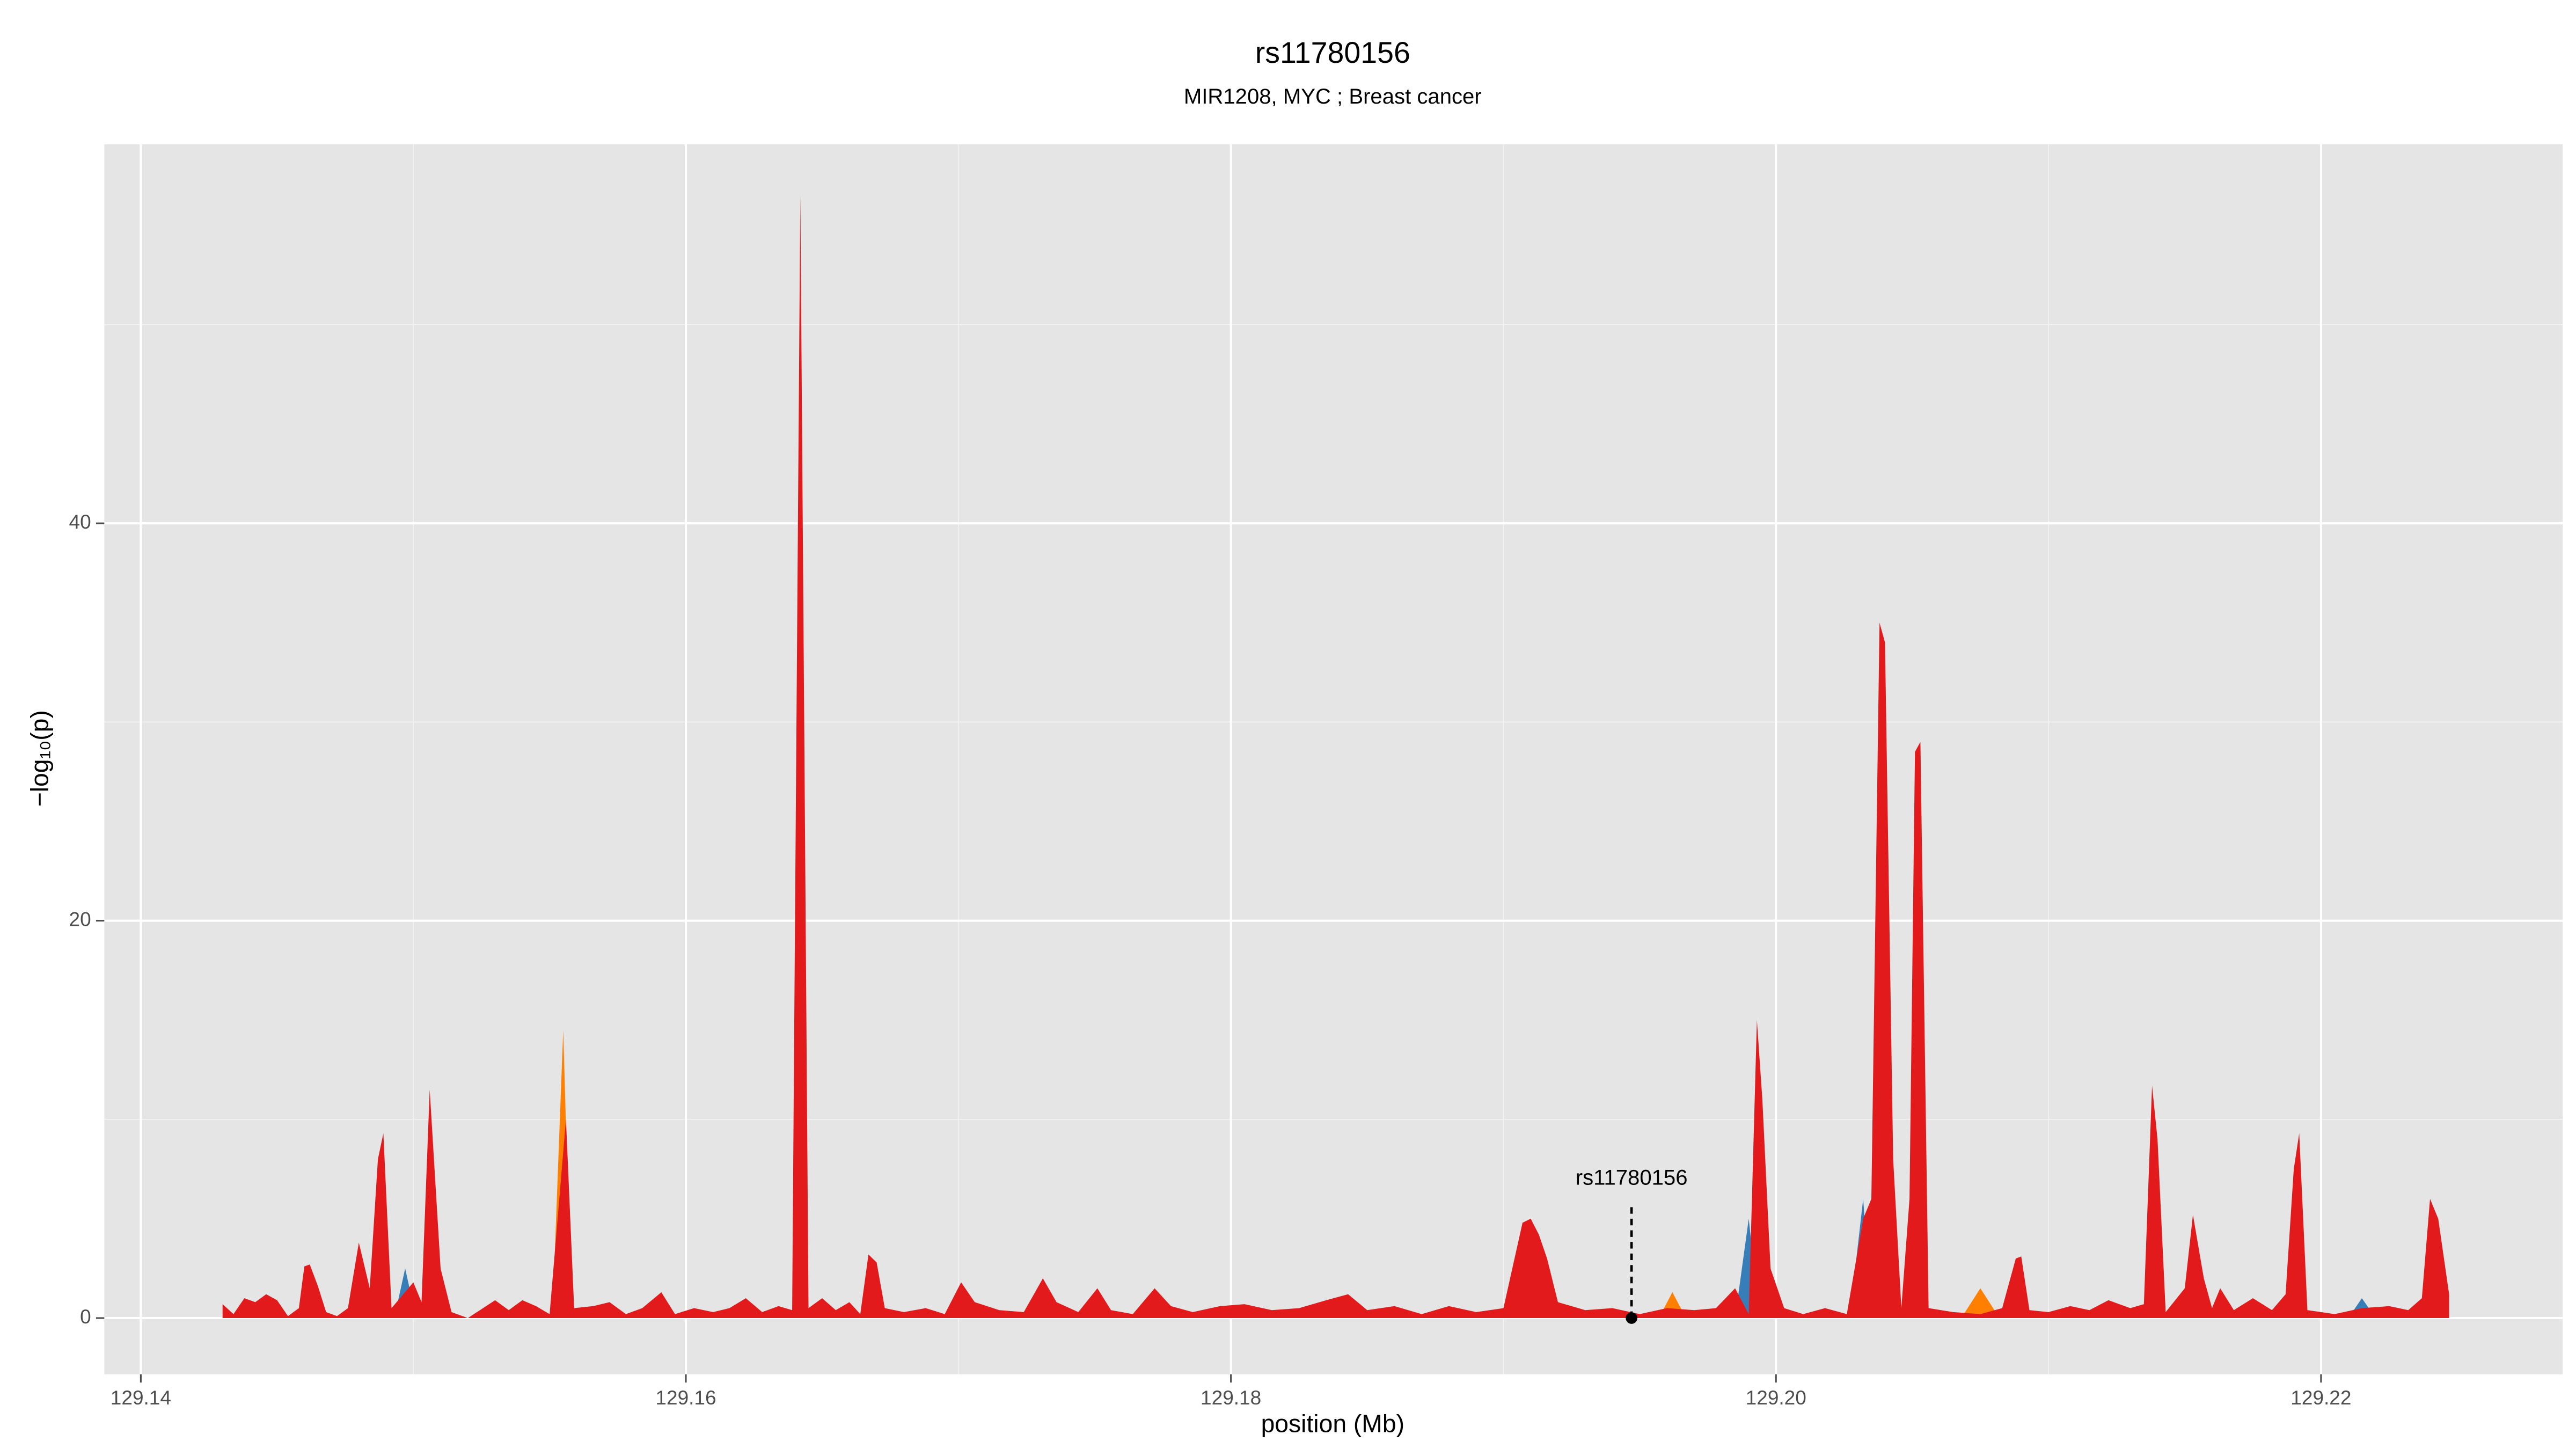  I want to click on y-axis-label: −log₁₀(p), so click(39, 758).